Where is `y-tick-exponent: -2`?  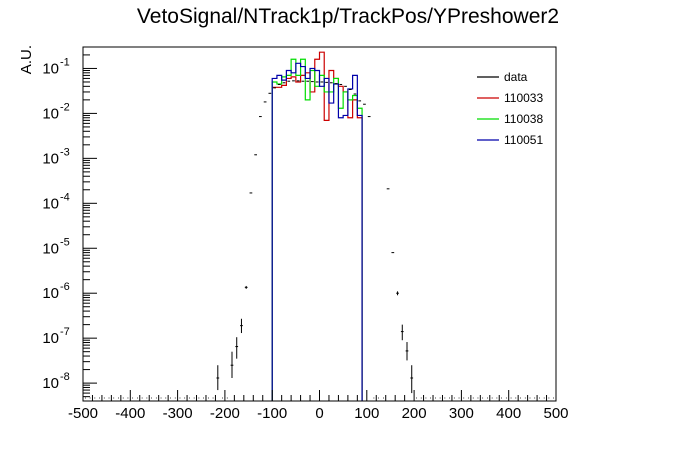 y-tick-exponent: -2 is located at coordinates (65, 107).